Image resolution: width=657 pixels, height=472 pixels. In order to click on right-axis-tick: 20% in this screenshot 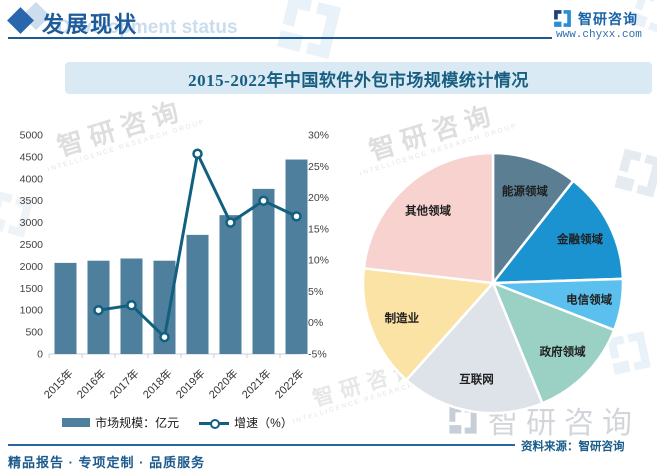, I will do `click(318, 198)`.